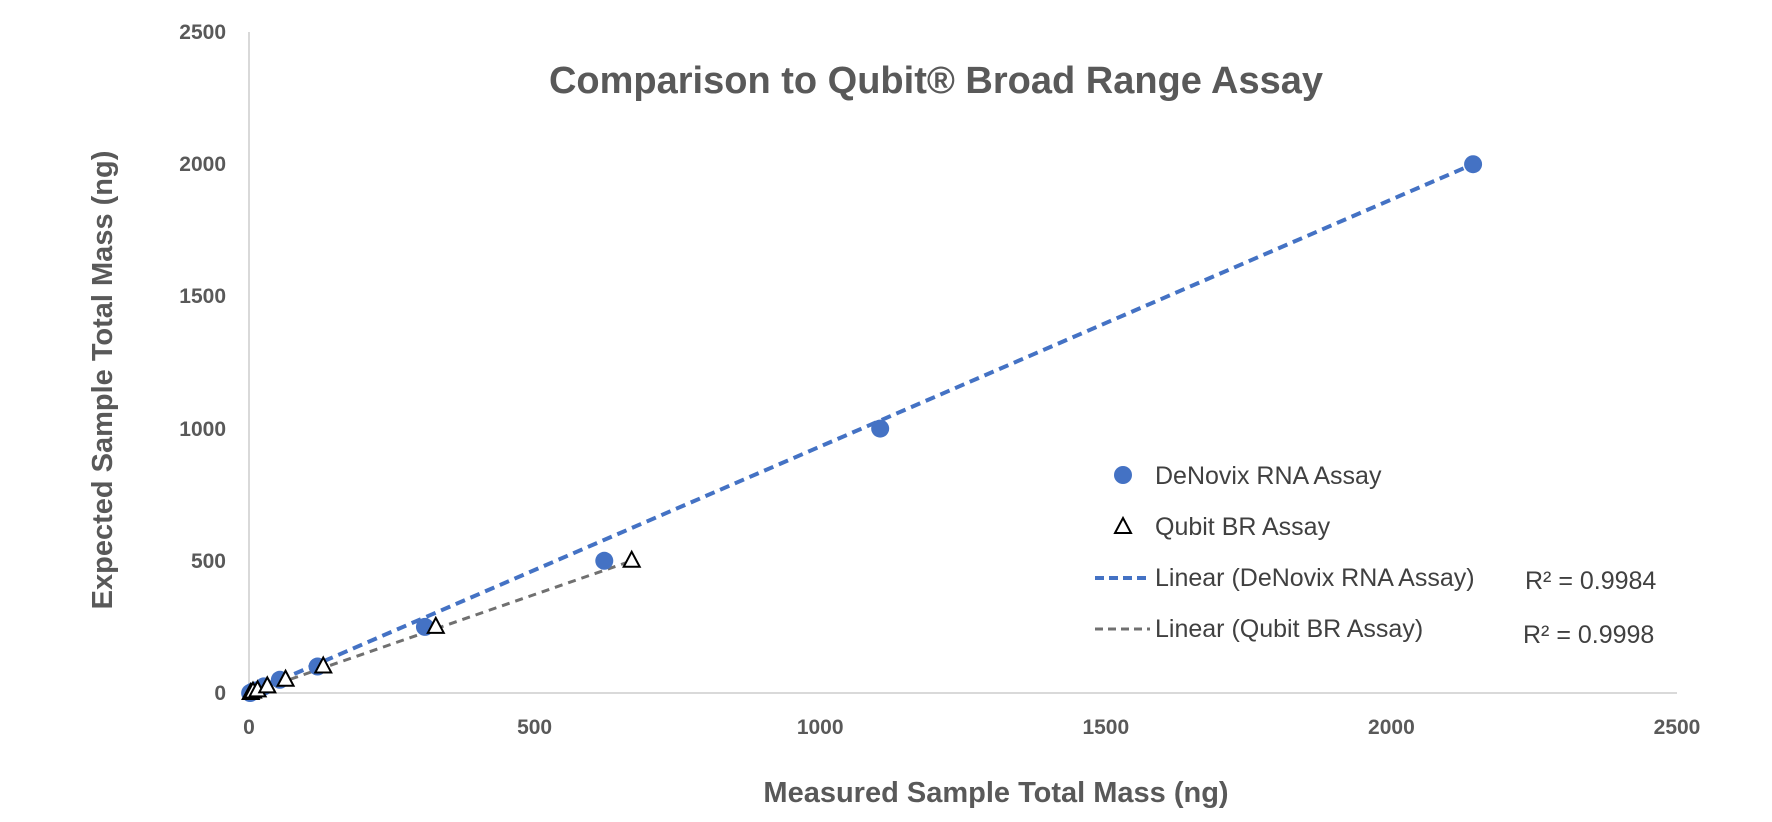 This screenshot has height=822, width=1772. What do you see at coordinates (1105, 727) in the screenshot?
I see `x-tick-label: 1500` at bounding box center [1105, 727].